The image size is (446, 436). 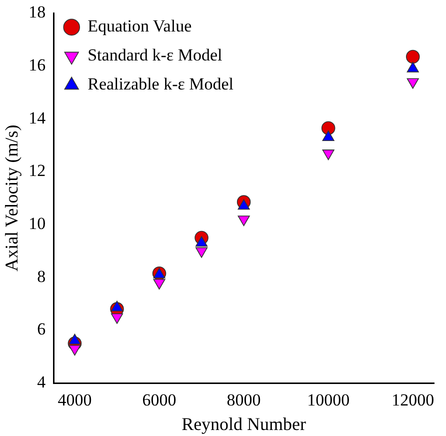 I want to click on x-tick-label: 10000, so click(x=328, y=400).